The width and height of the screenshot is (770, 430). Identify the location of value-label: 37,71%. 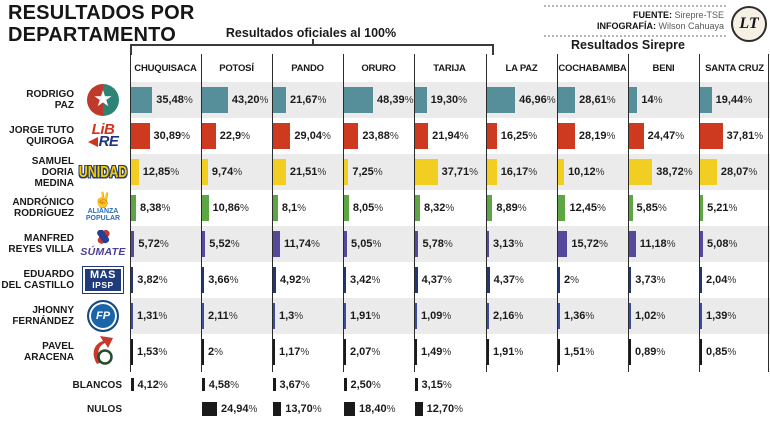
(460, 172).